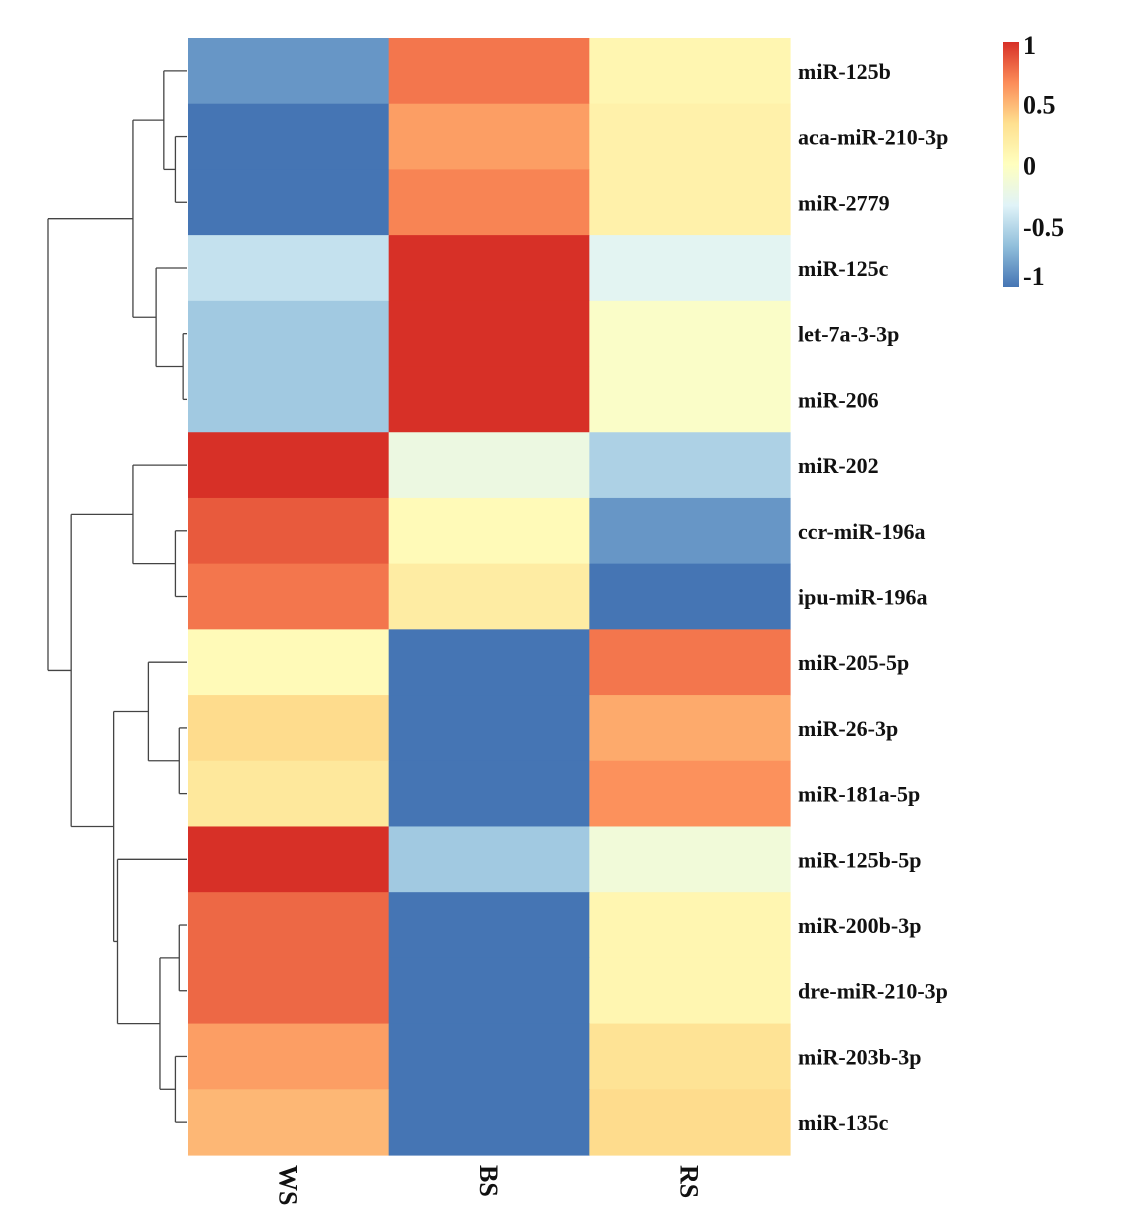  Describe the element at coordinates (1034, 276) in the screenshot. I see `color-legend-tick-label: -1` at that location.